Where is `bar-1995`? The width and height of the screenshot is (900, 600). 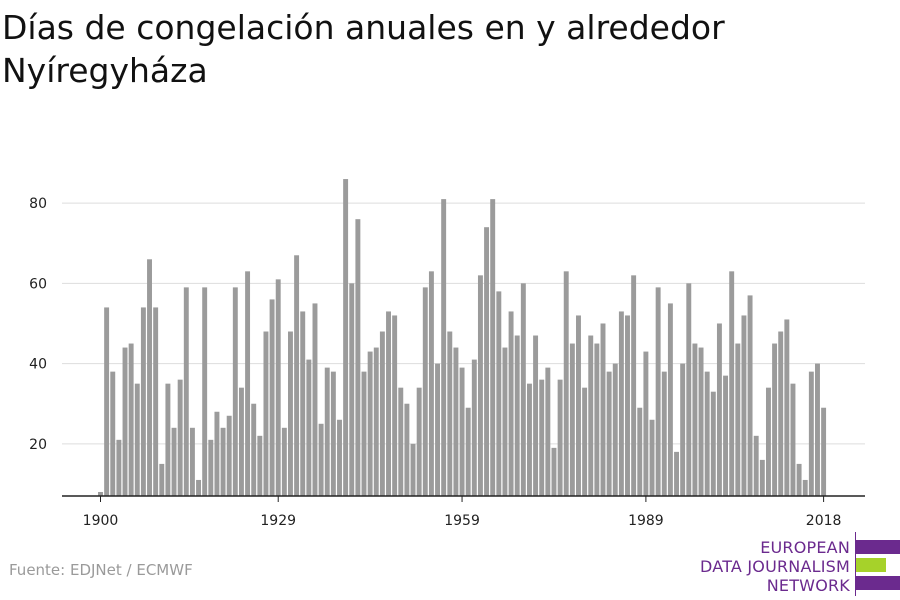
bar-1995 is located at coordinates (683, 429).